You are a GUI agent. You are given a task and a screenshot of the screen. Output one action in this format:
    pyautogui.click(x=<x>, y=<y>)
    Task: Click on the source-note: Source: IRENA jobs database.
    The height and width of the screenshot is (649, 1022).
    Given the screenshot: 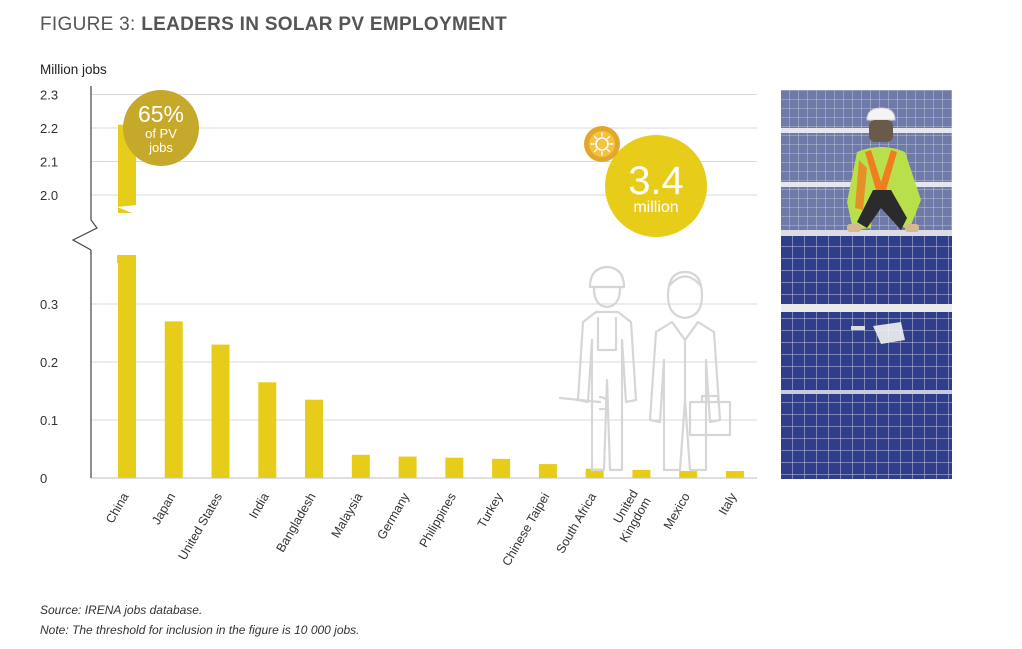 What is the action you would take?
    pyautogui.click(x=121, y=610)
    